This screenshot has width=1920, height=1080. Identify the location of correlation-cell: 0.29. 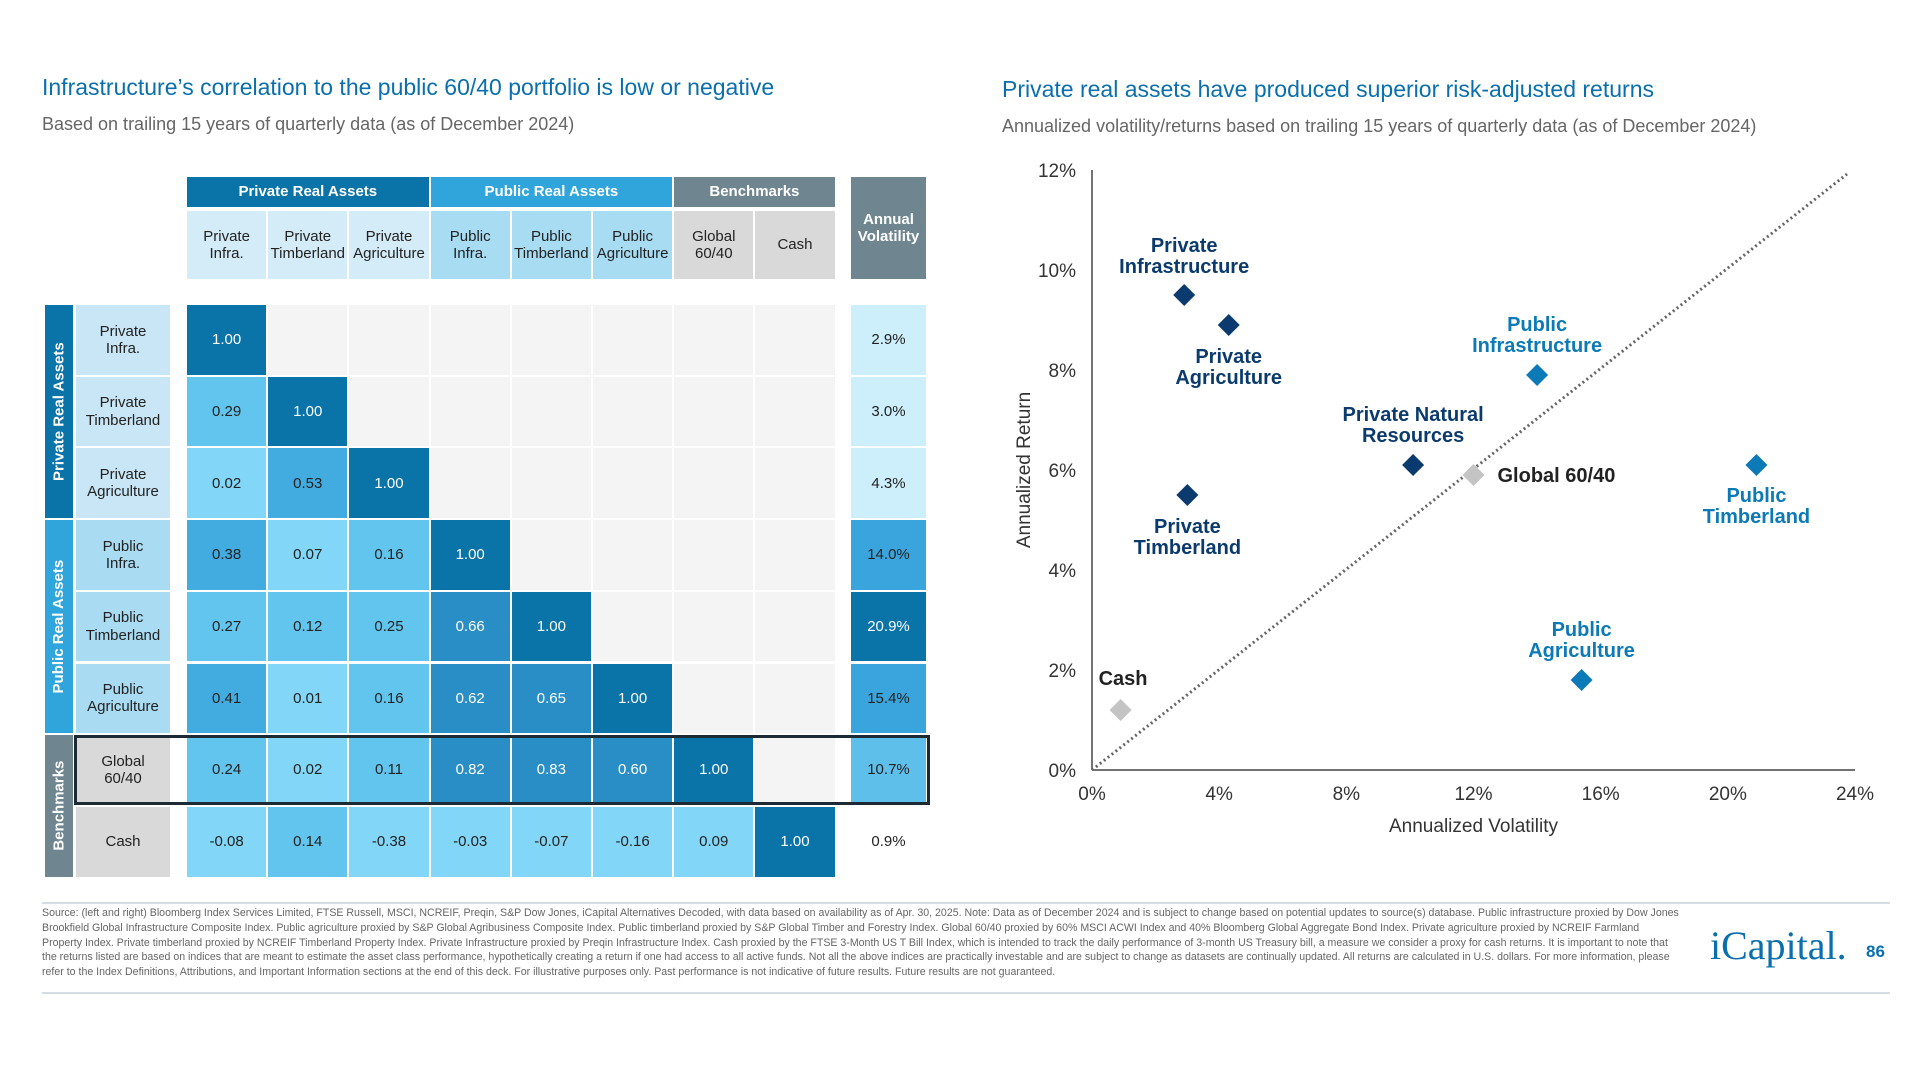
(227, 411).